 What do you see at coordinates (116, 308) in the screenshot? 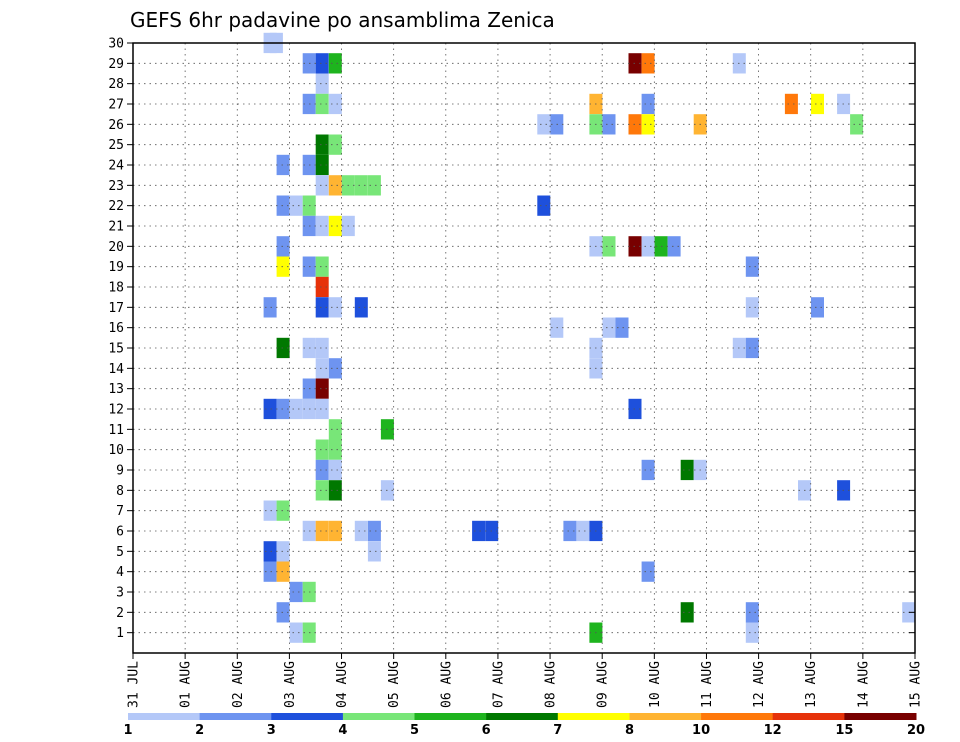
I see `y-tick-label: 17` at bounding box center [116, 308].